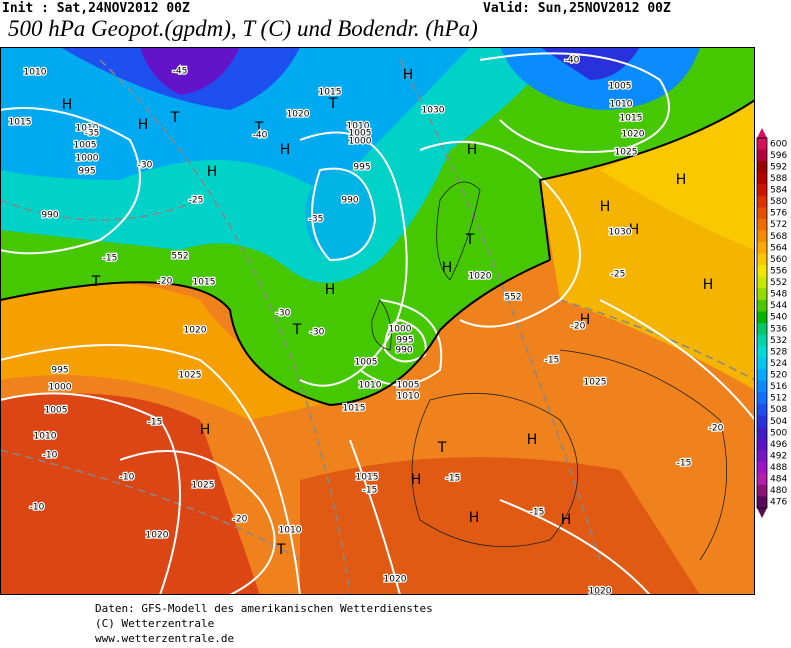  What do you see at coordinates (778, 295) in the screenshot?
I see `colorbar-label: 548` at bounding box center [778, 295].